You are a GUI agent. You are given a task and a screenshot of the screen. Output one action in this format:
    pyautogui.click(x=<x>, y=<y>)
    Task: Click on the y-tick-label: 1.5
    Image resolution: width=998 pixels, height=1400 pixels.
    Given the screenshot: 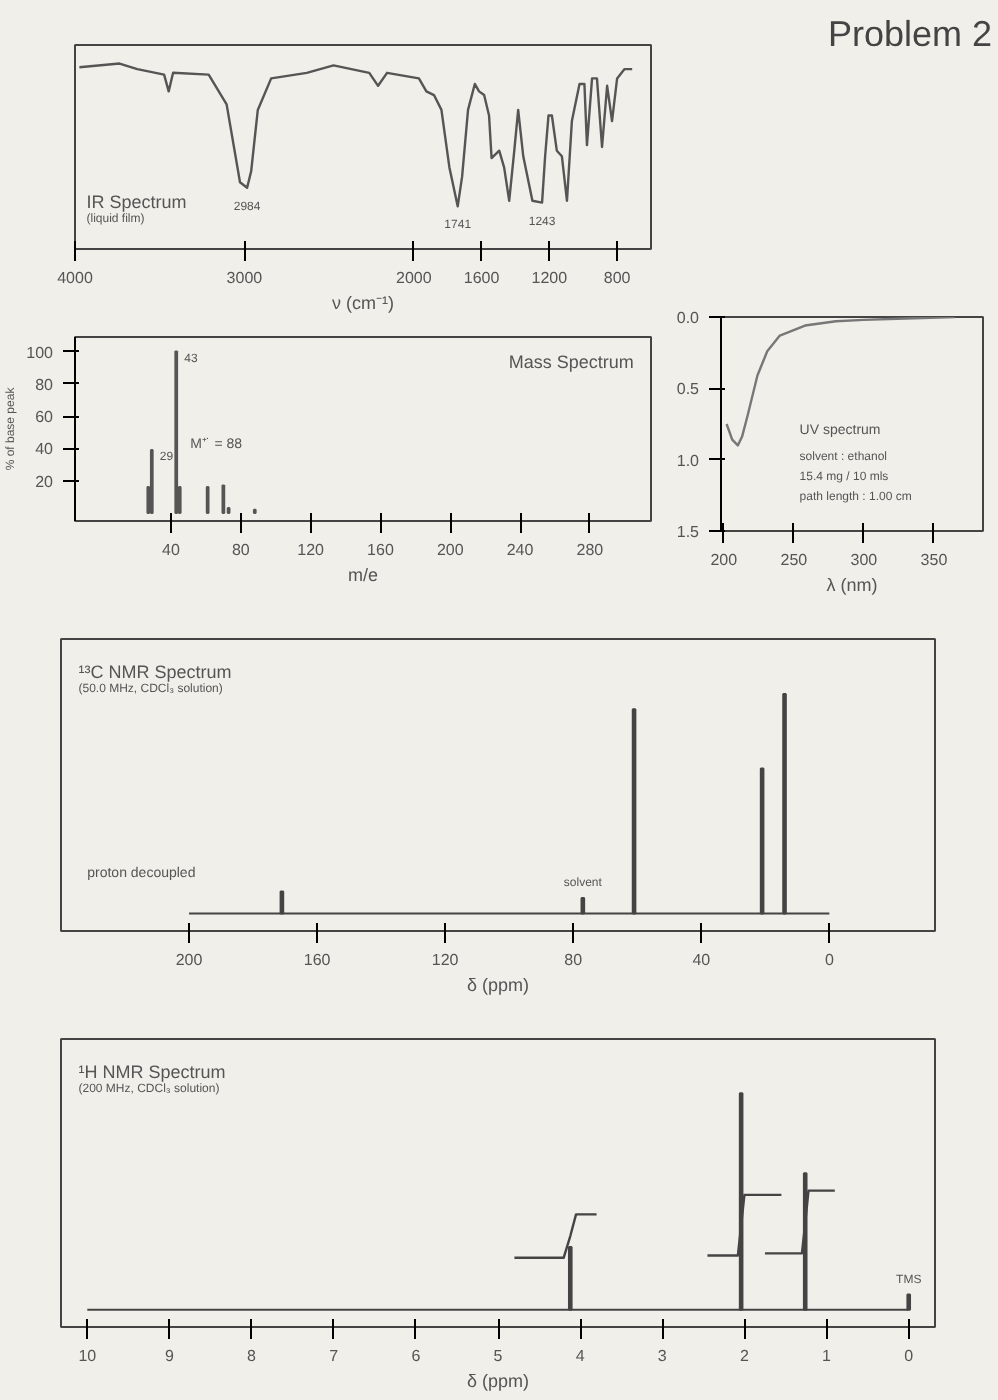 What is the action you would take?
    pyautogui.click(x=688, y=532)
    